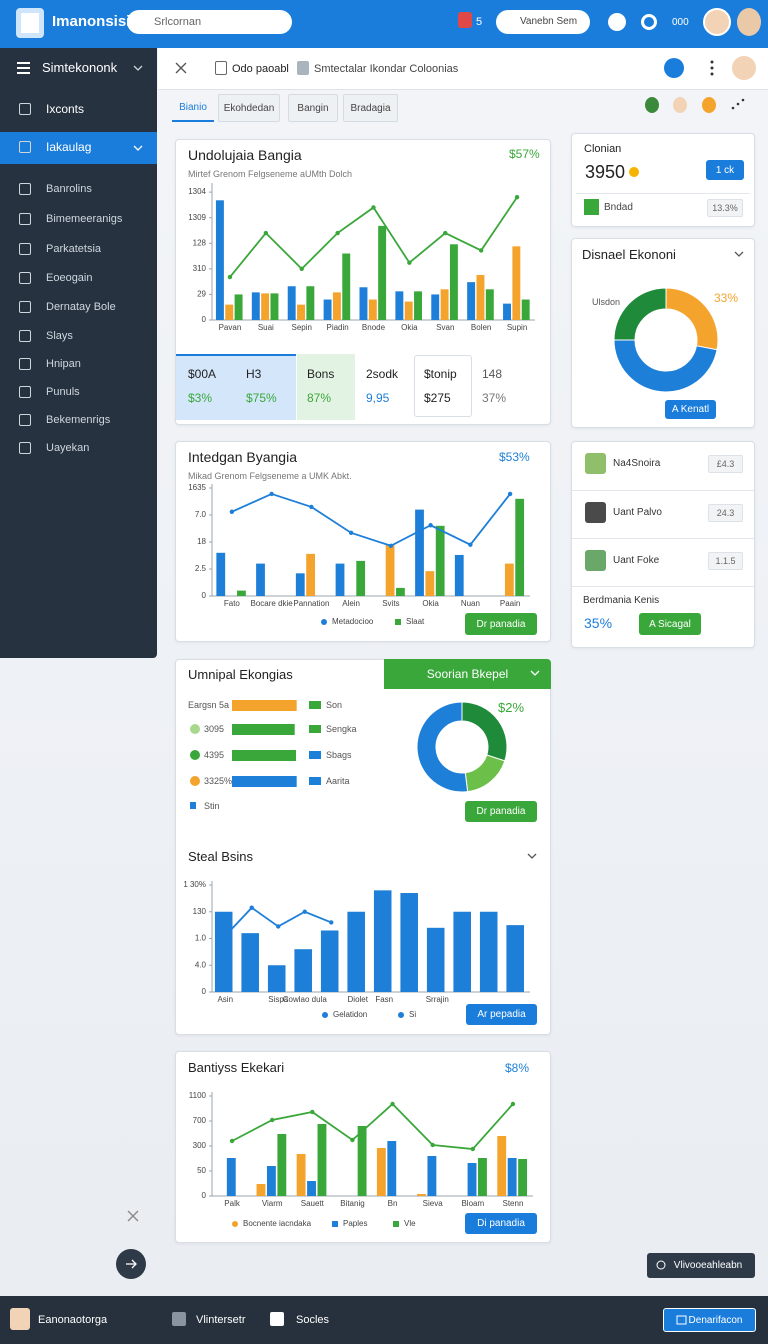 This screenshot has height=1344, width=768. I want to click on button: Vlivooeahleabn, so click(701, 1265).